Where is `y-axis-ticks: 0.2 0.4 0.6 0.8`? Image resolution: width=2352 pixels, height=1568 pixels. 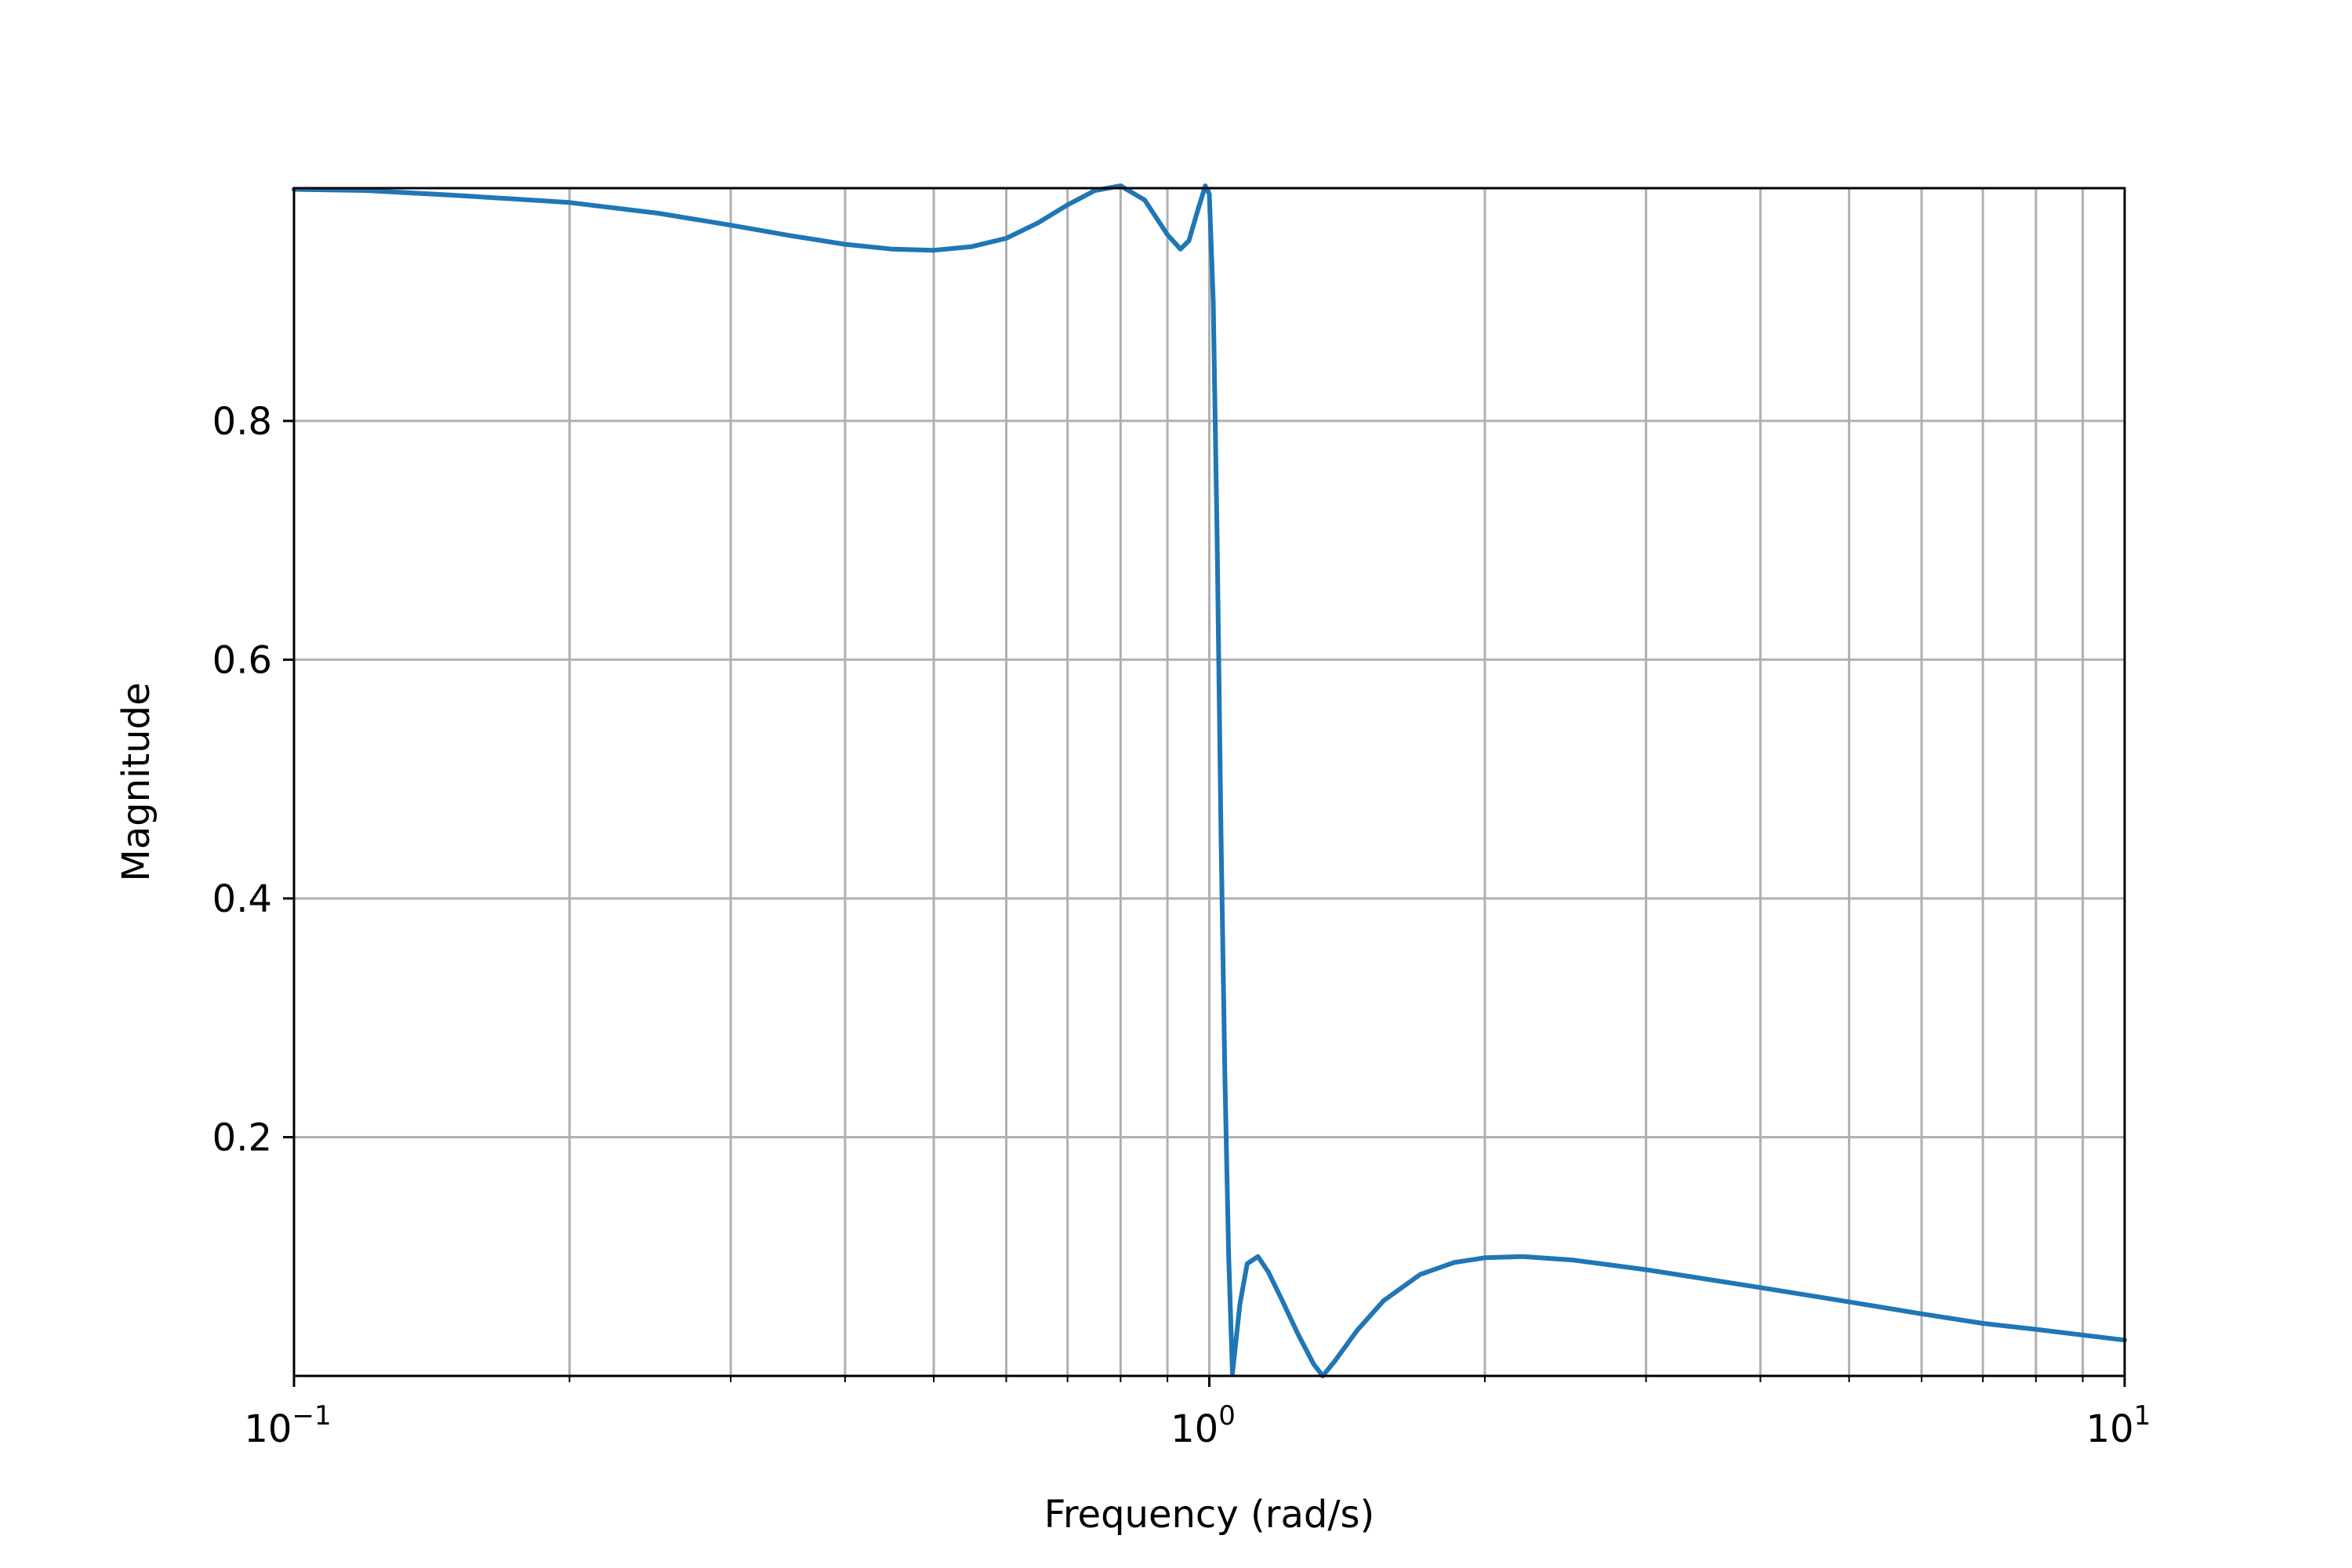
y-axis-ticks: 0.2 0.4 0.6 0.8 is located at coordinates (253, 780).